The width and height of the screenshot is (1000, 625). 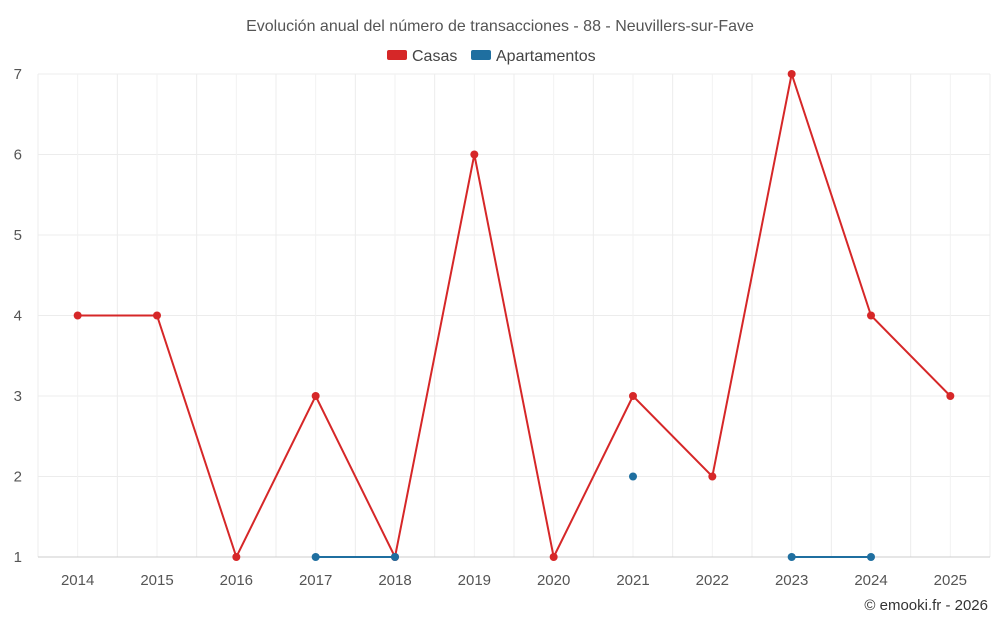 What do you see at coordinates (157, 315) in the screenshot?
I see `point-casas-2015` at bounding box center [157, 315].